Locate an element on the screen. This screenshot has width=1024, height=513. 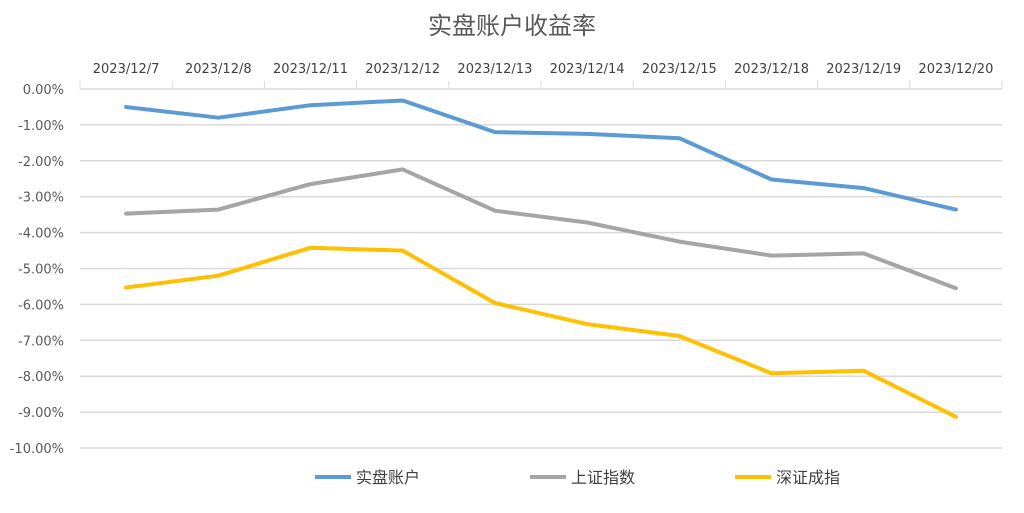
y-tick-label: -6.00% is located at coordinates (41, 305).